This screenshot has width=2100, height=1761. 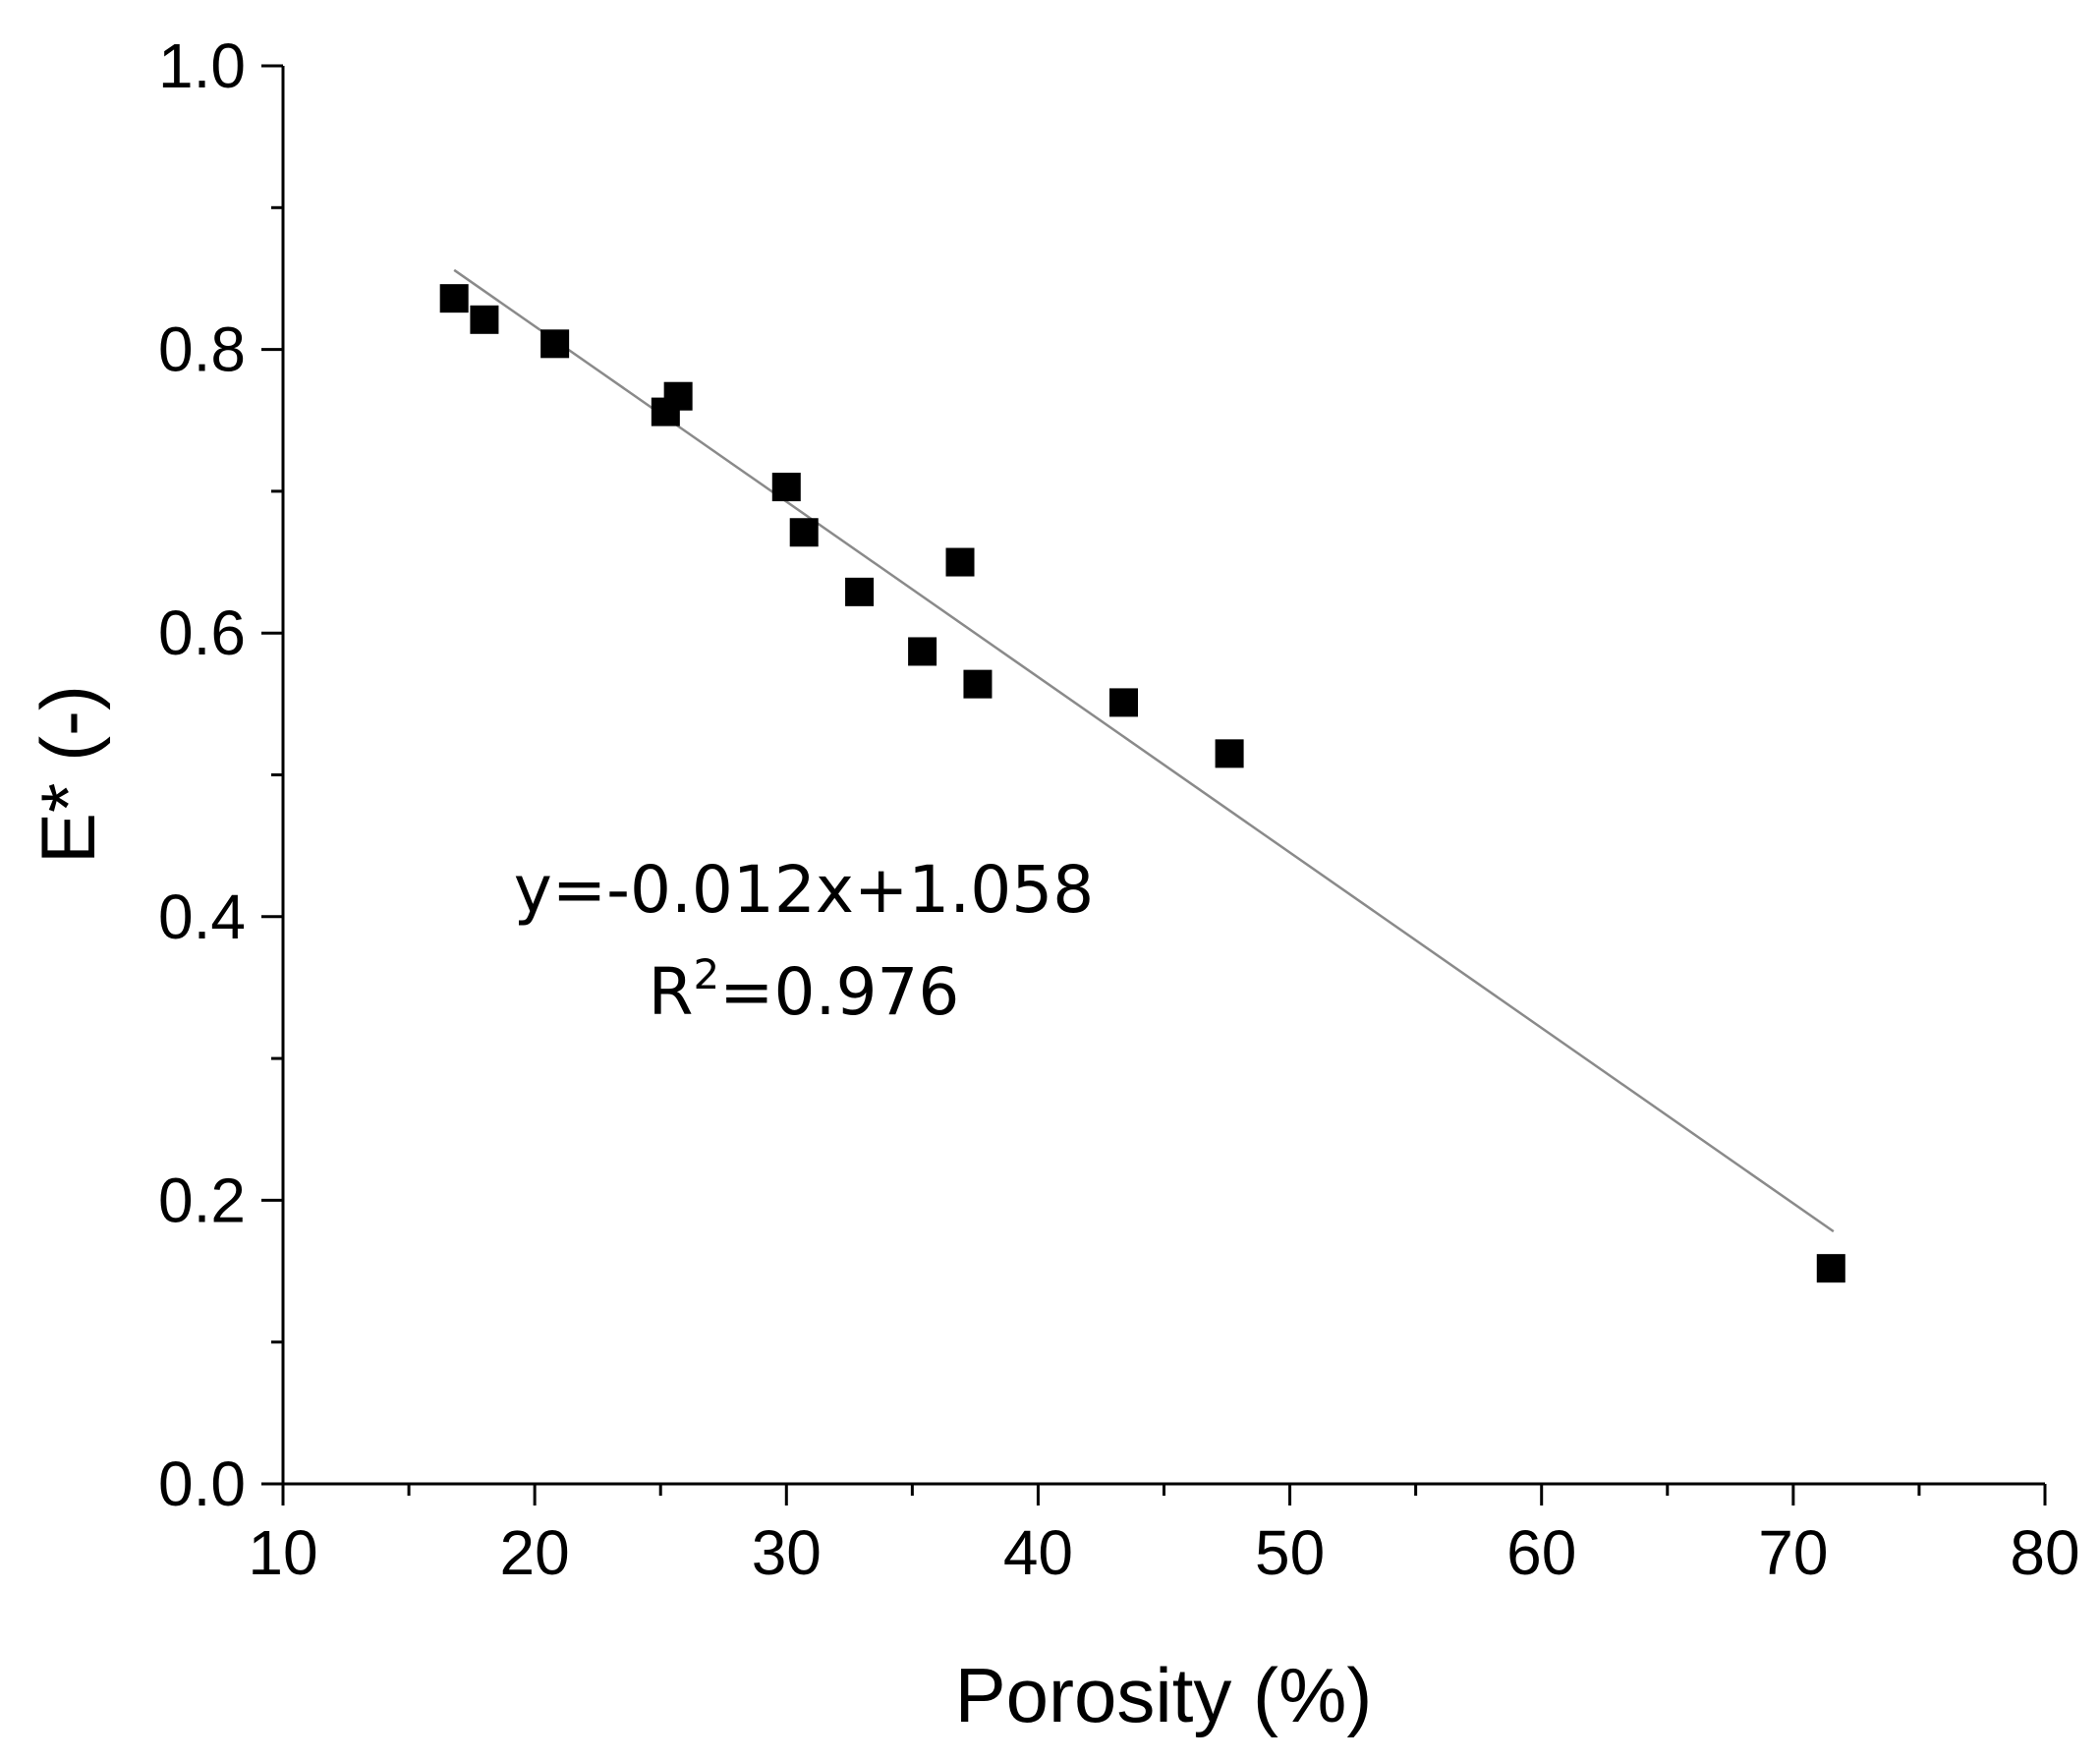 What do you see at coordinates (1164, 1695) in the screenshot?
I see `x-axis-title: Porosity (%)` at bounding box center [1164, 1695].